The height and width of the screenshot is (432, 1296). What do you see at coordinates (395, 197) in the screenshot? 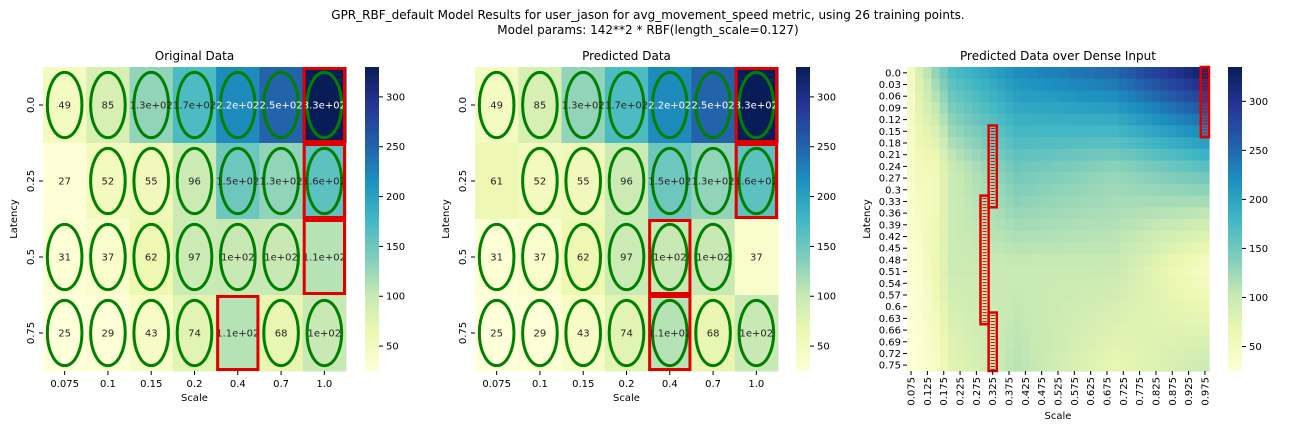
I see `colorbar-tick-label: 200` at bounding box center [395, 197].